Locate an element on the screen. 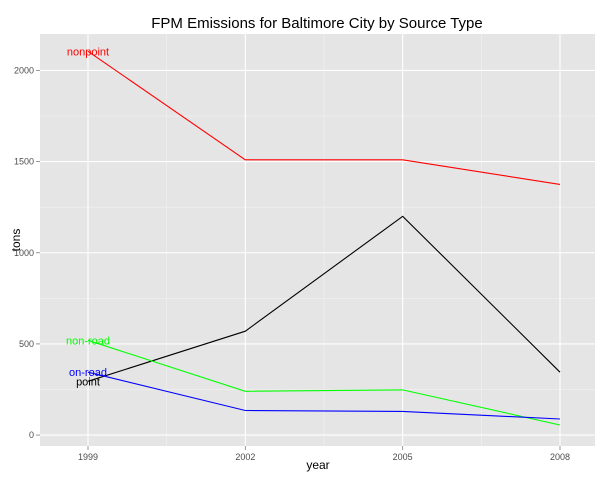 This screenshot has height=480, width=600. x-axis: 1999 2002 2005 2008 is located at coordinates (324, 454).